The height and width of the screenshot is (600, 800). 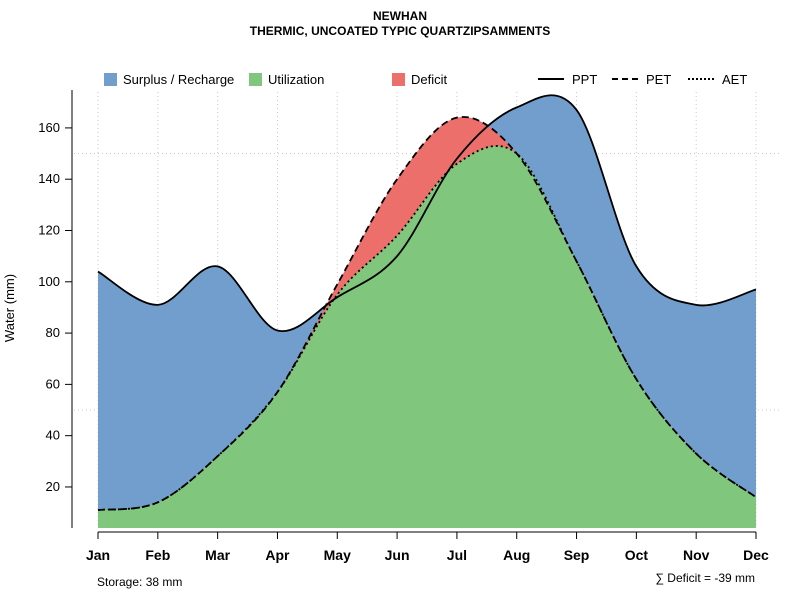 What do you see at coordinates (49, 229) in the screenshot?
I see `y-tick-label: 120` at bounding box center [49, 229].